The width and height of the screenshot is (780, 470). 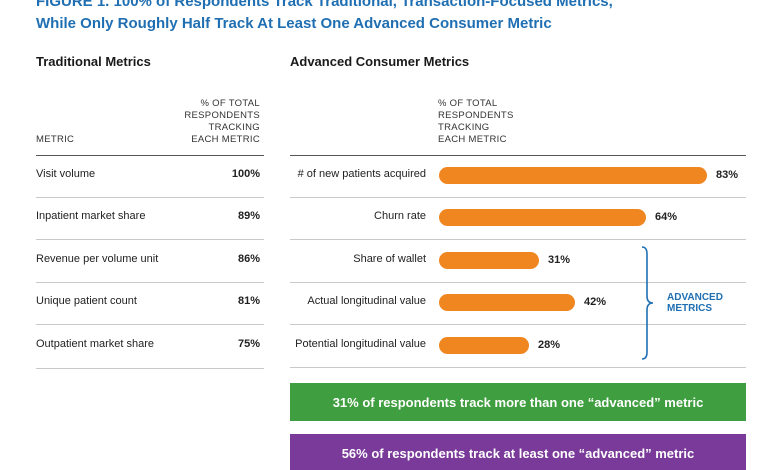 I want to click on traditional-metric-value: 75%, so click(x=248, y=343).